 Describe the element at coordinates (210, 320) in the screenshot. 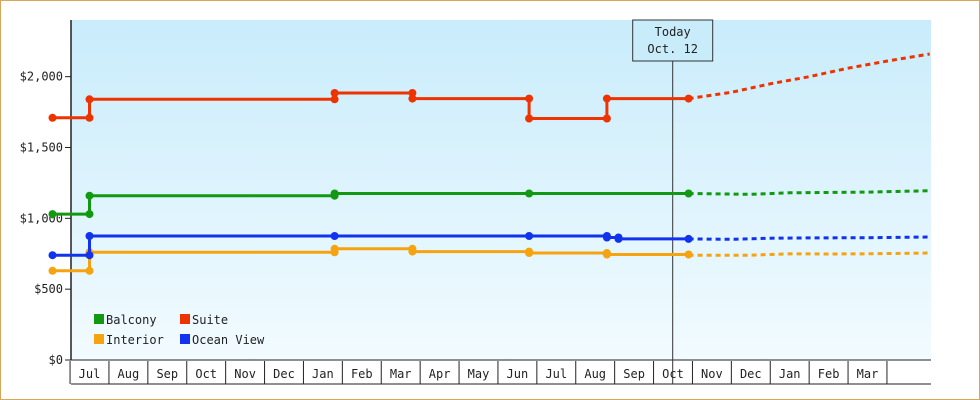

I see `legend-label-suite: Suite` at that location.